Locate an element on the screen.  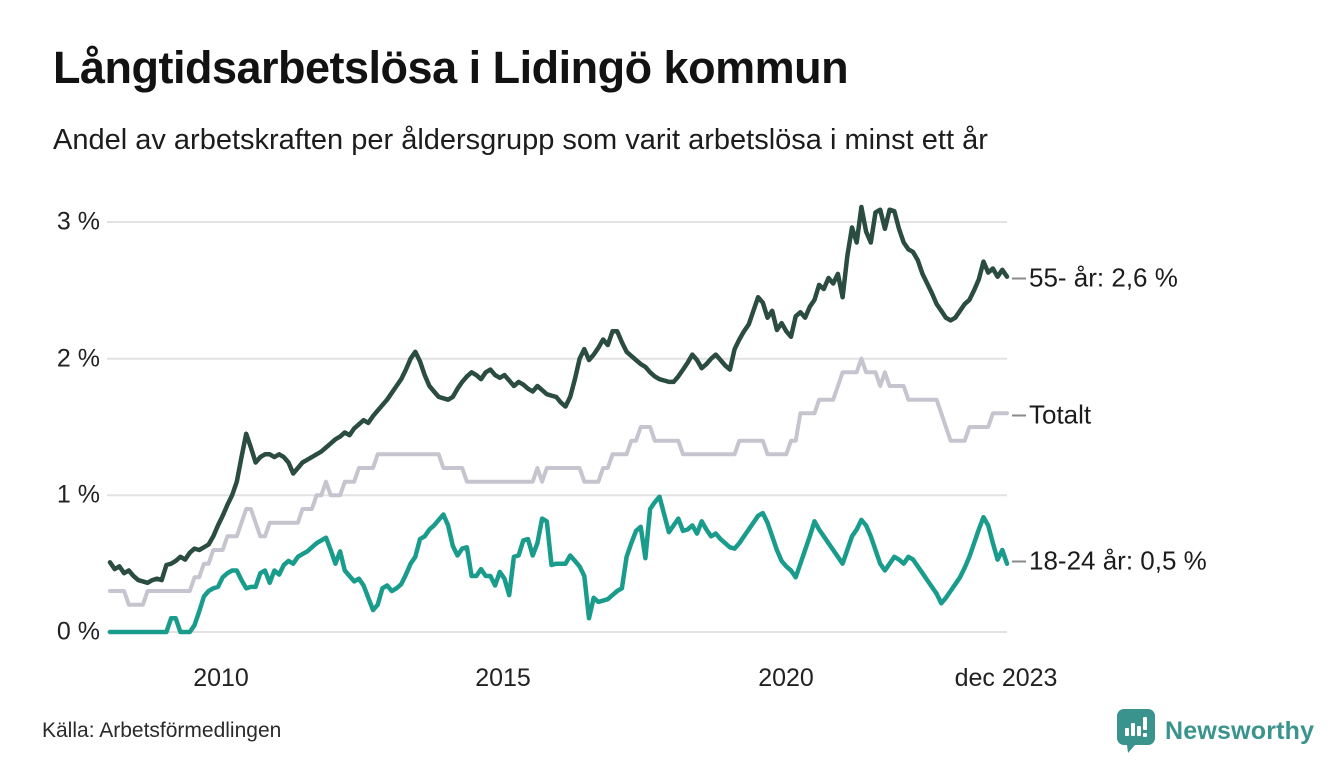
series-end-label-youth: 18-24 år: 0,5 % is located at coordinates (1109, 561).